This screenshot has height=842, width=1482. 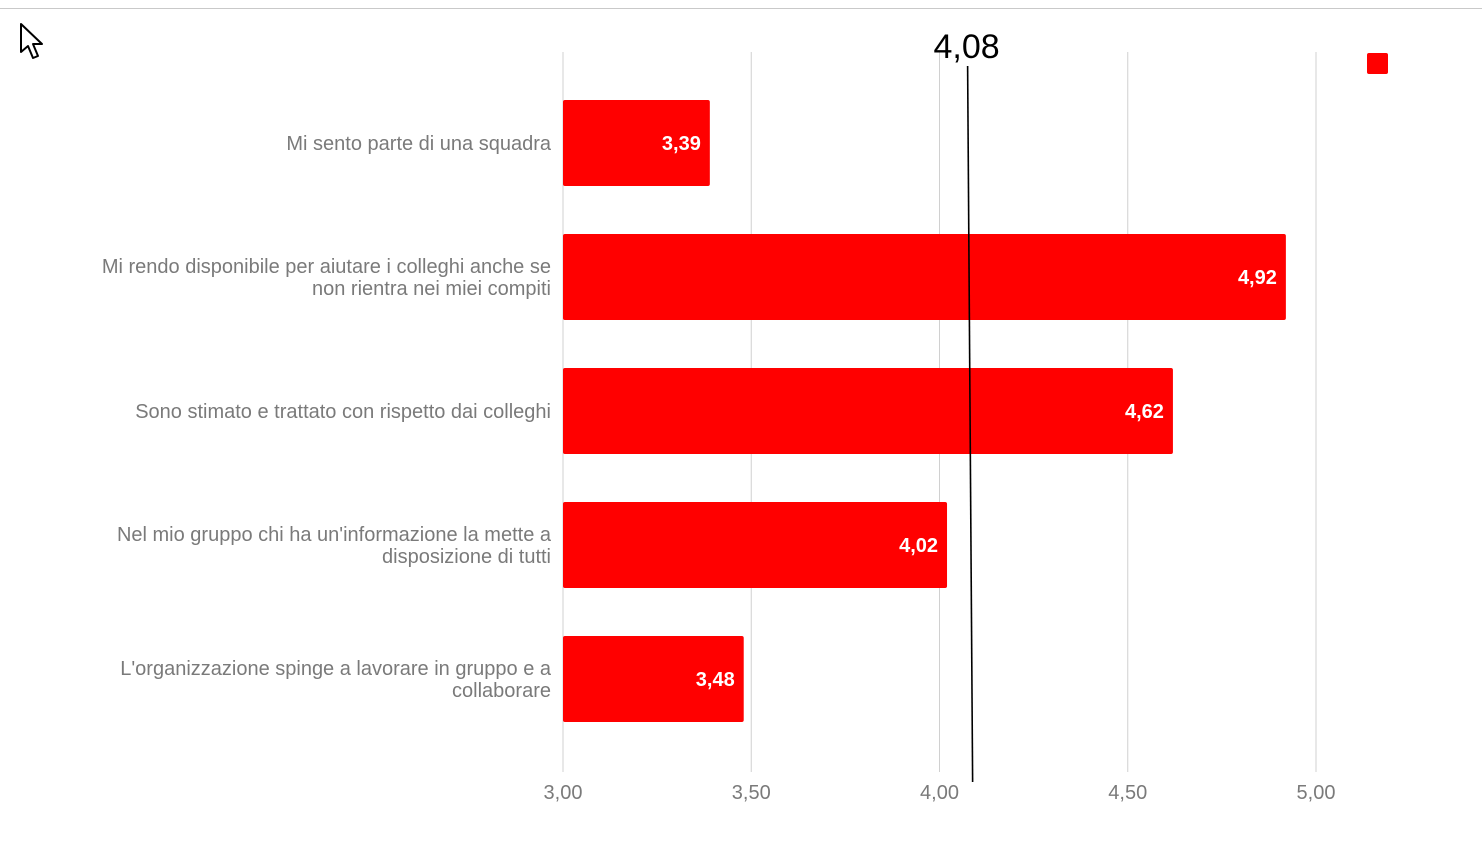 I want to click on category-label: non rientra nei miei compiti, so click(x=431, y=289).